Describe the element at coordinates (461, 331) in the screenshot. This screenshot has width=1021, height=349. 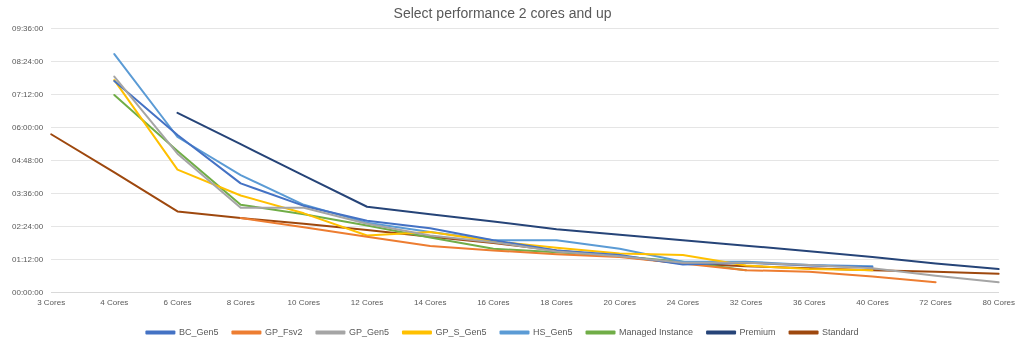
I see `legend-label: GP_S_Gen5` at that location.